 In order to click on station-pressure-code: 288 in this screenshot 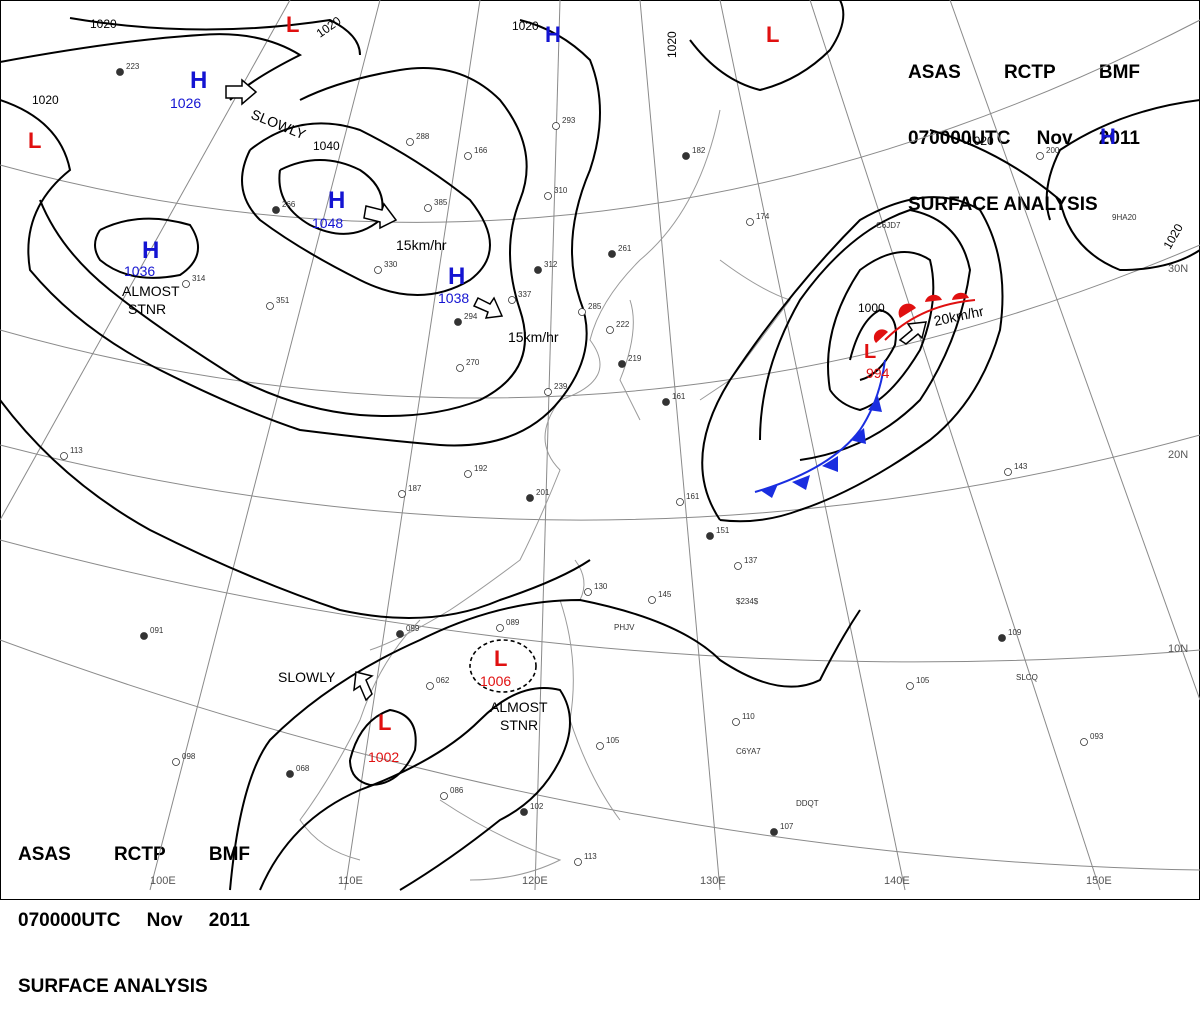, I will do `click(423, 136)`.